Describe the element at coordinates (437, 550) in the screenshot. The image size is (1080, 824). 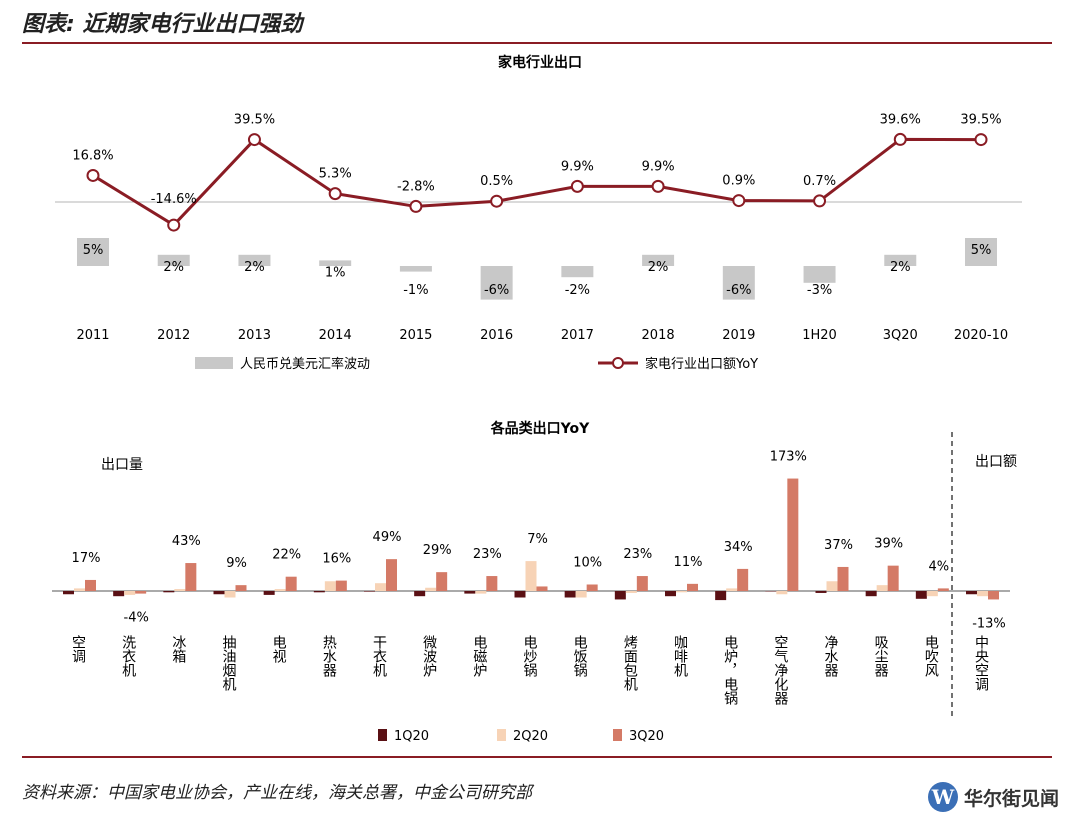
I see `bar-3q-label: 29%` at that location.